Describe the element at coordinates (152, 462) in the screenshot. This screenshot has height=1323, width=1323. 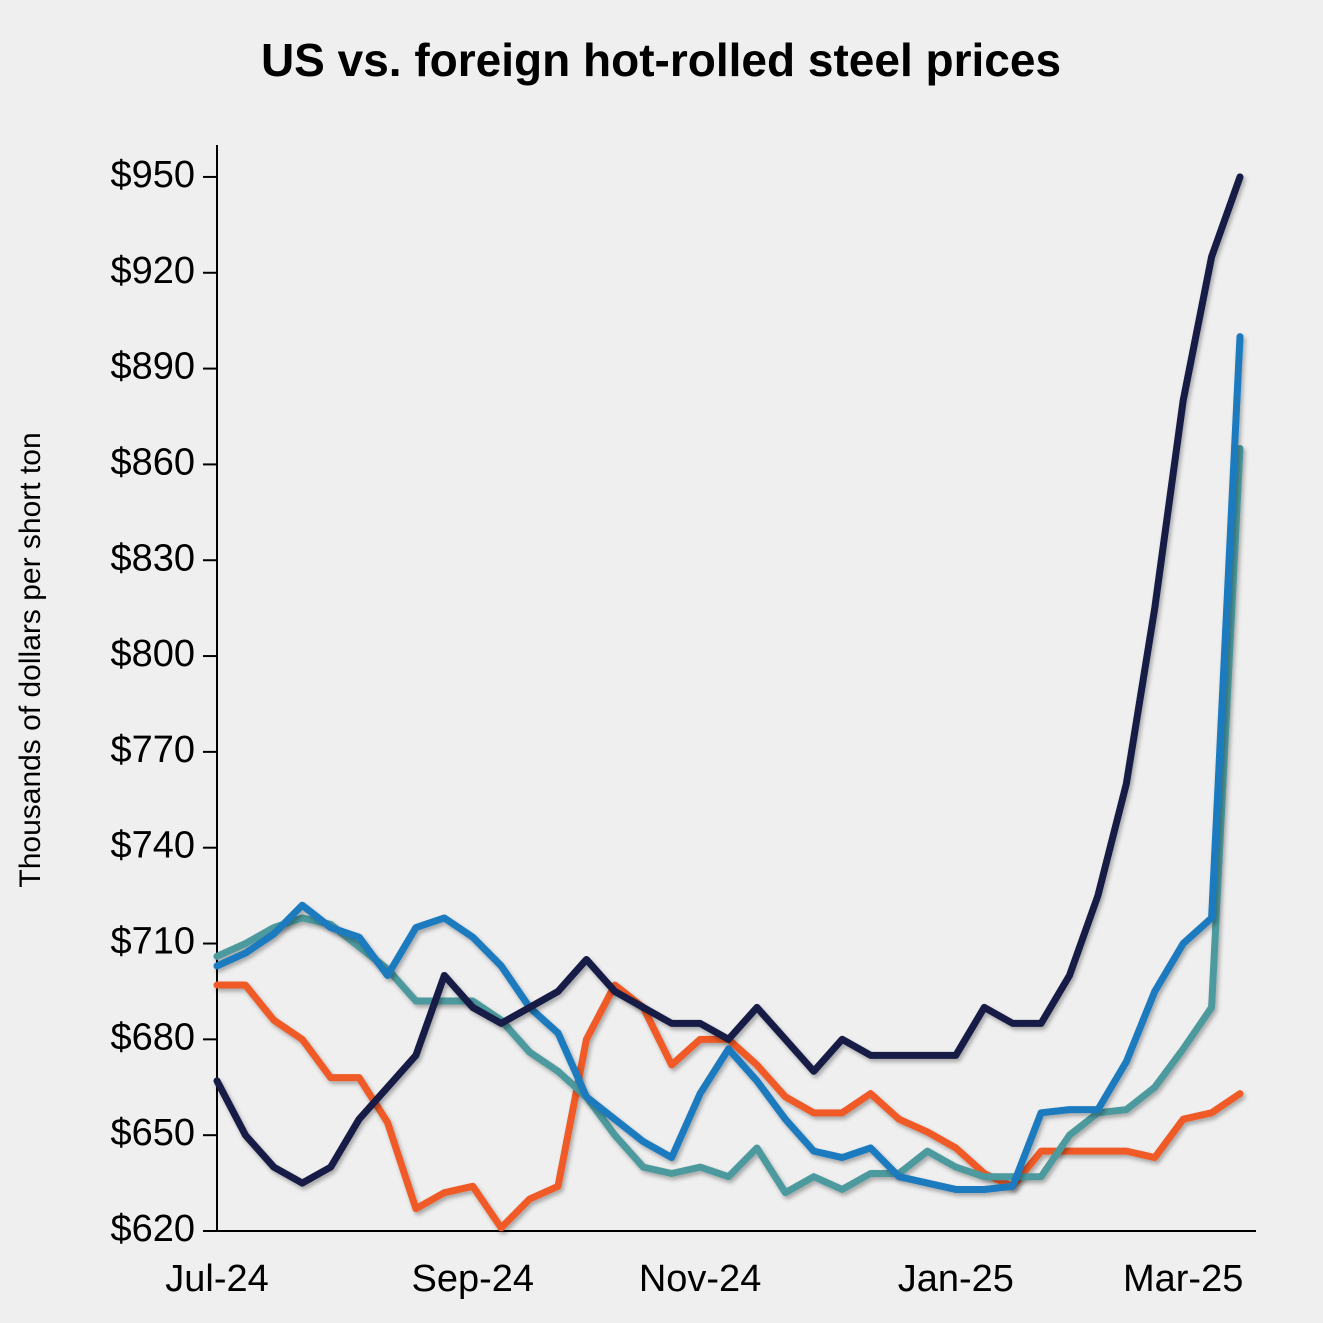
I see `y-tick-label: $860` at that location.